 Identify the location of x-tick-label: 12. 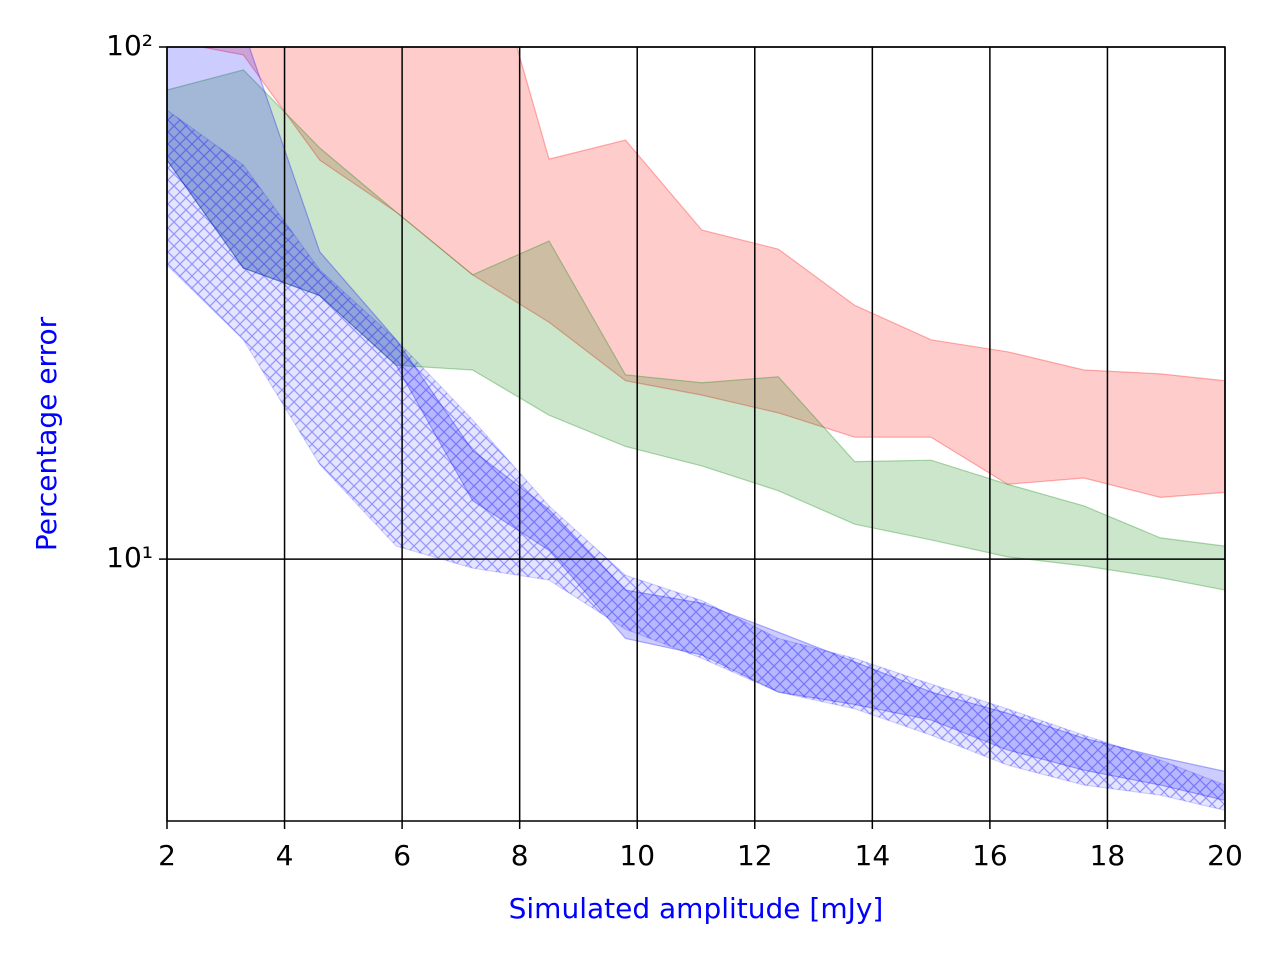
(755, 855).